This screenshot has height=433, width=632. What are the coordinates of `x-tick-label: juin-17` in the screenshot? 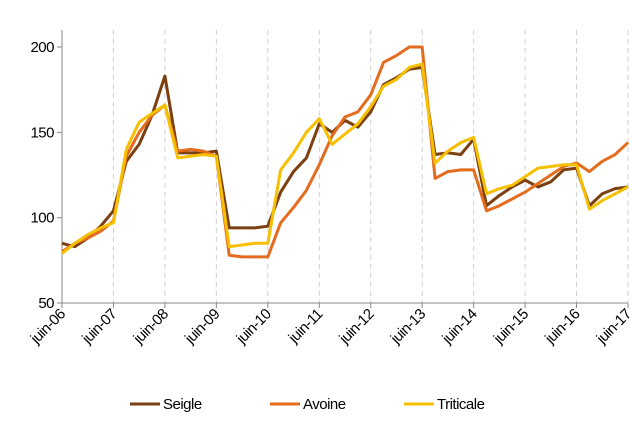 It's located at (612, 327).